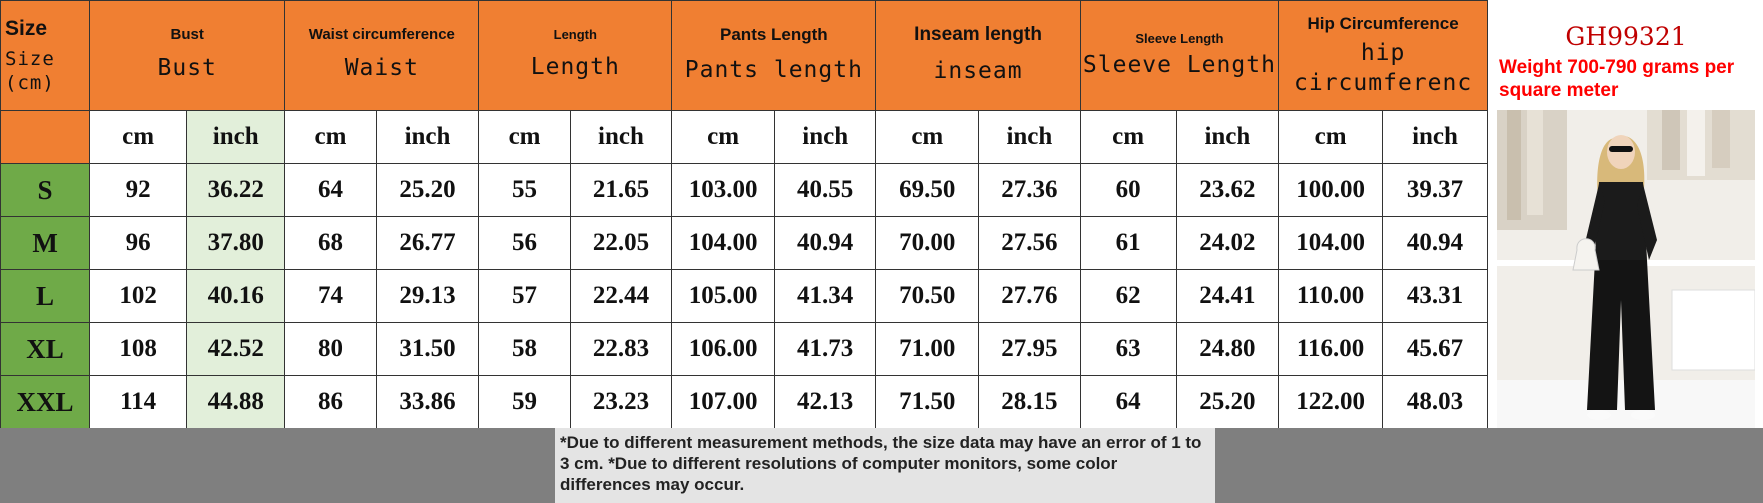  What do you see at coordinates (1128, 402) in the screenshot?
I see `cm-value: 64` at bounding box center [1128, 402].